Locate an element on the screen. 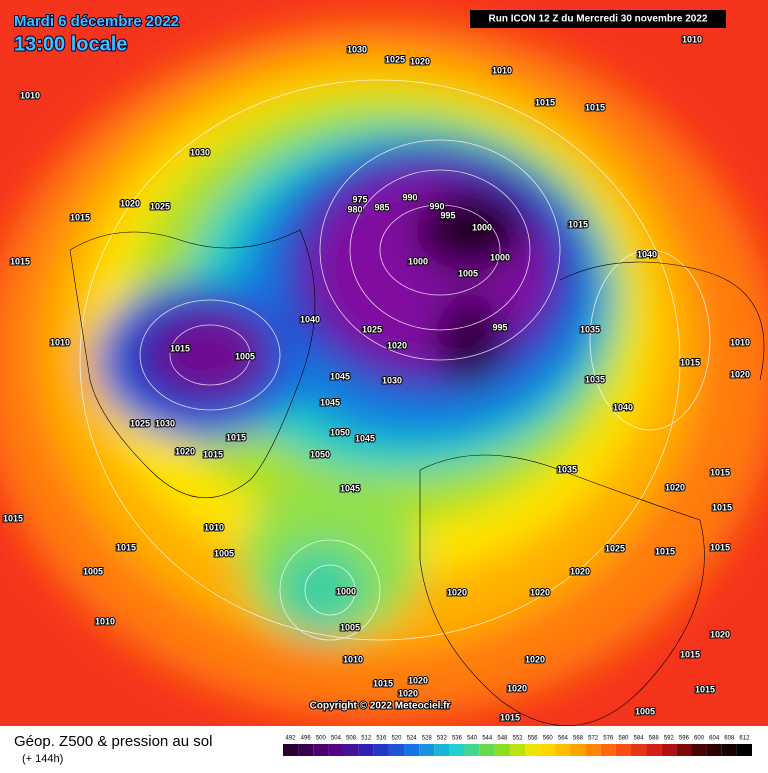 The height and width of the screenshot is (773, 768). legend-tick: 604 is located at coordinates (714, 739).